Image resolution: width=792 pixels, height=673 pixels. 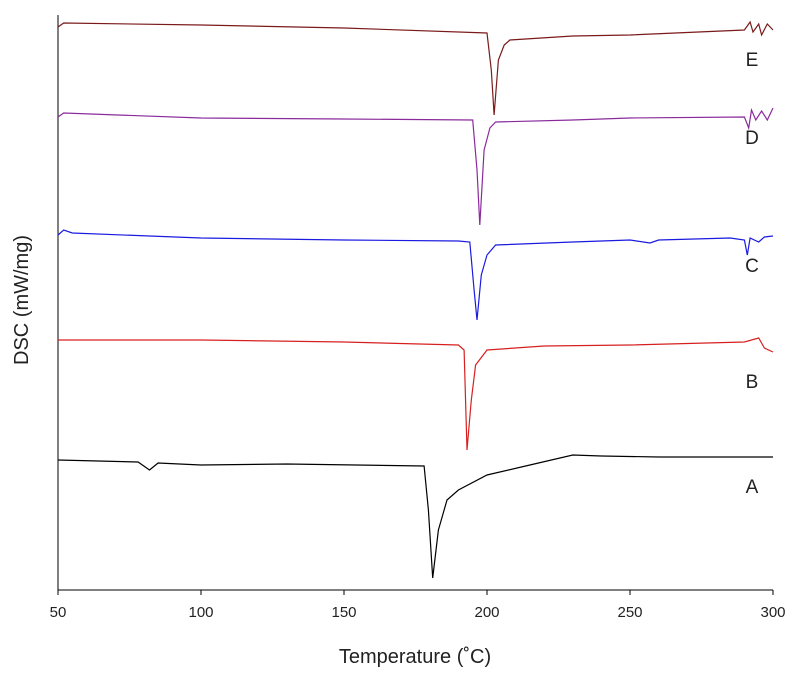 I want to click on series-label: C, so click(x=752, y=266).